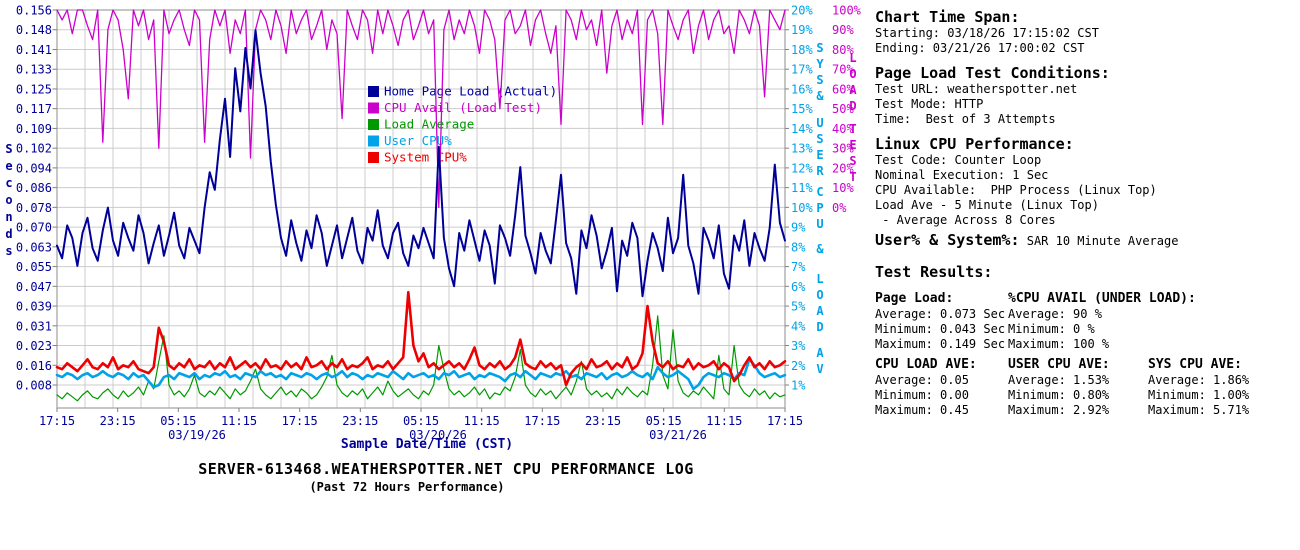  Describe the element at coordinates (1199, 395) in the screenshot. I see `results-value-line: Minimum: 1.00%` at that location.